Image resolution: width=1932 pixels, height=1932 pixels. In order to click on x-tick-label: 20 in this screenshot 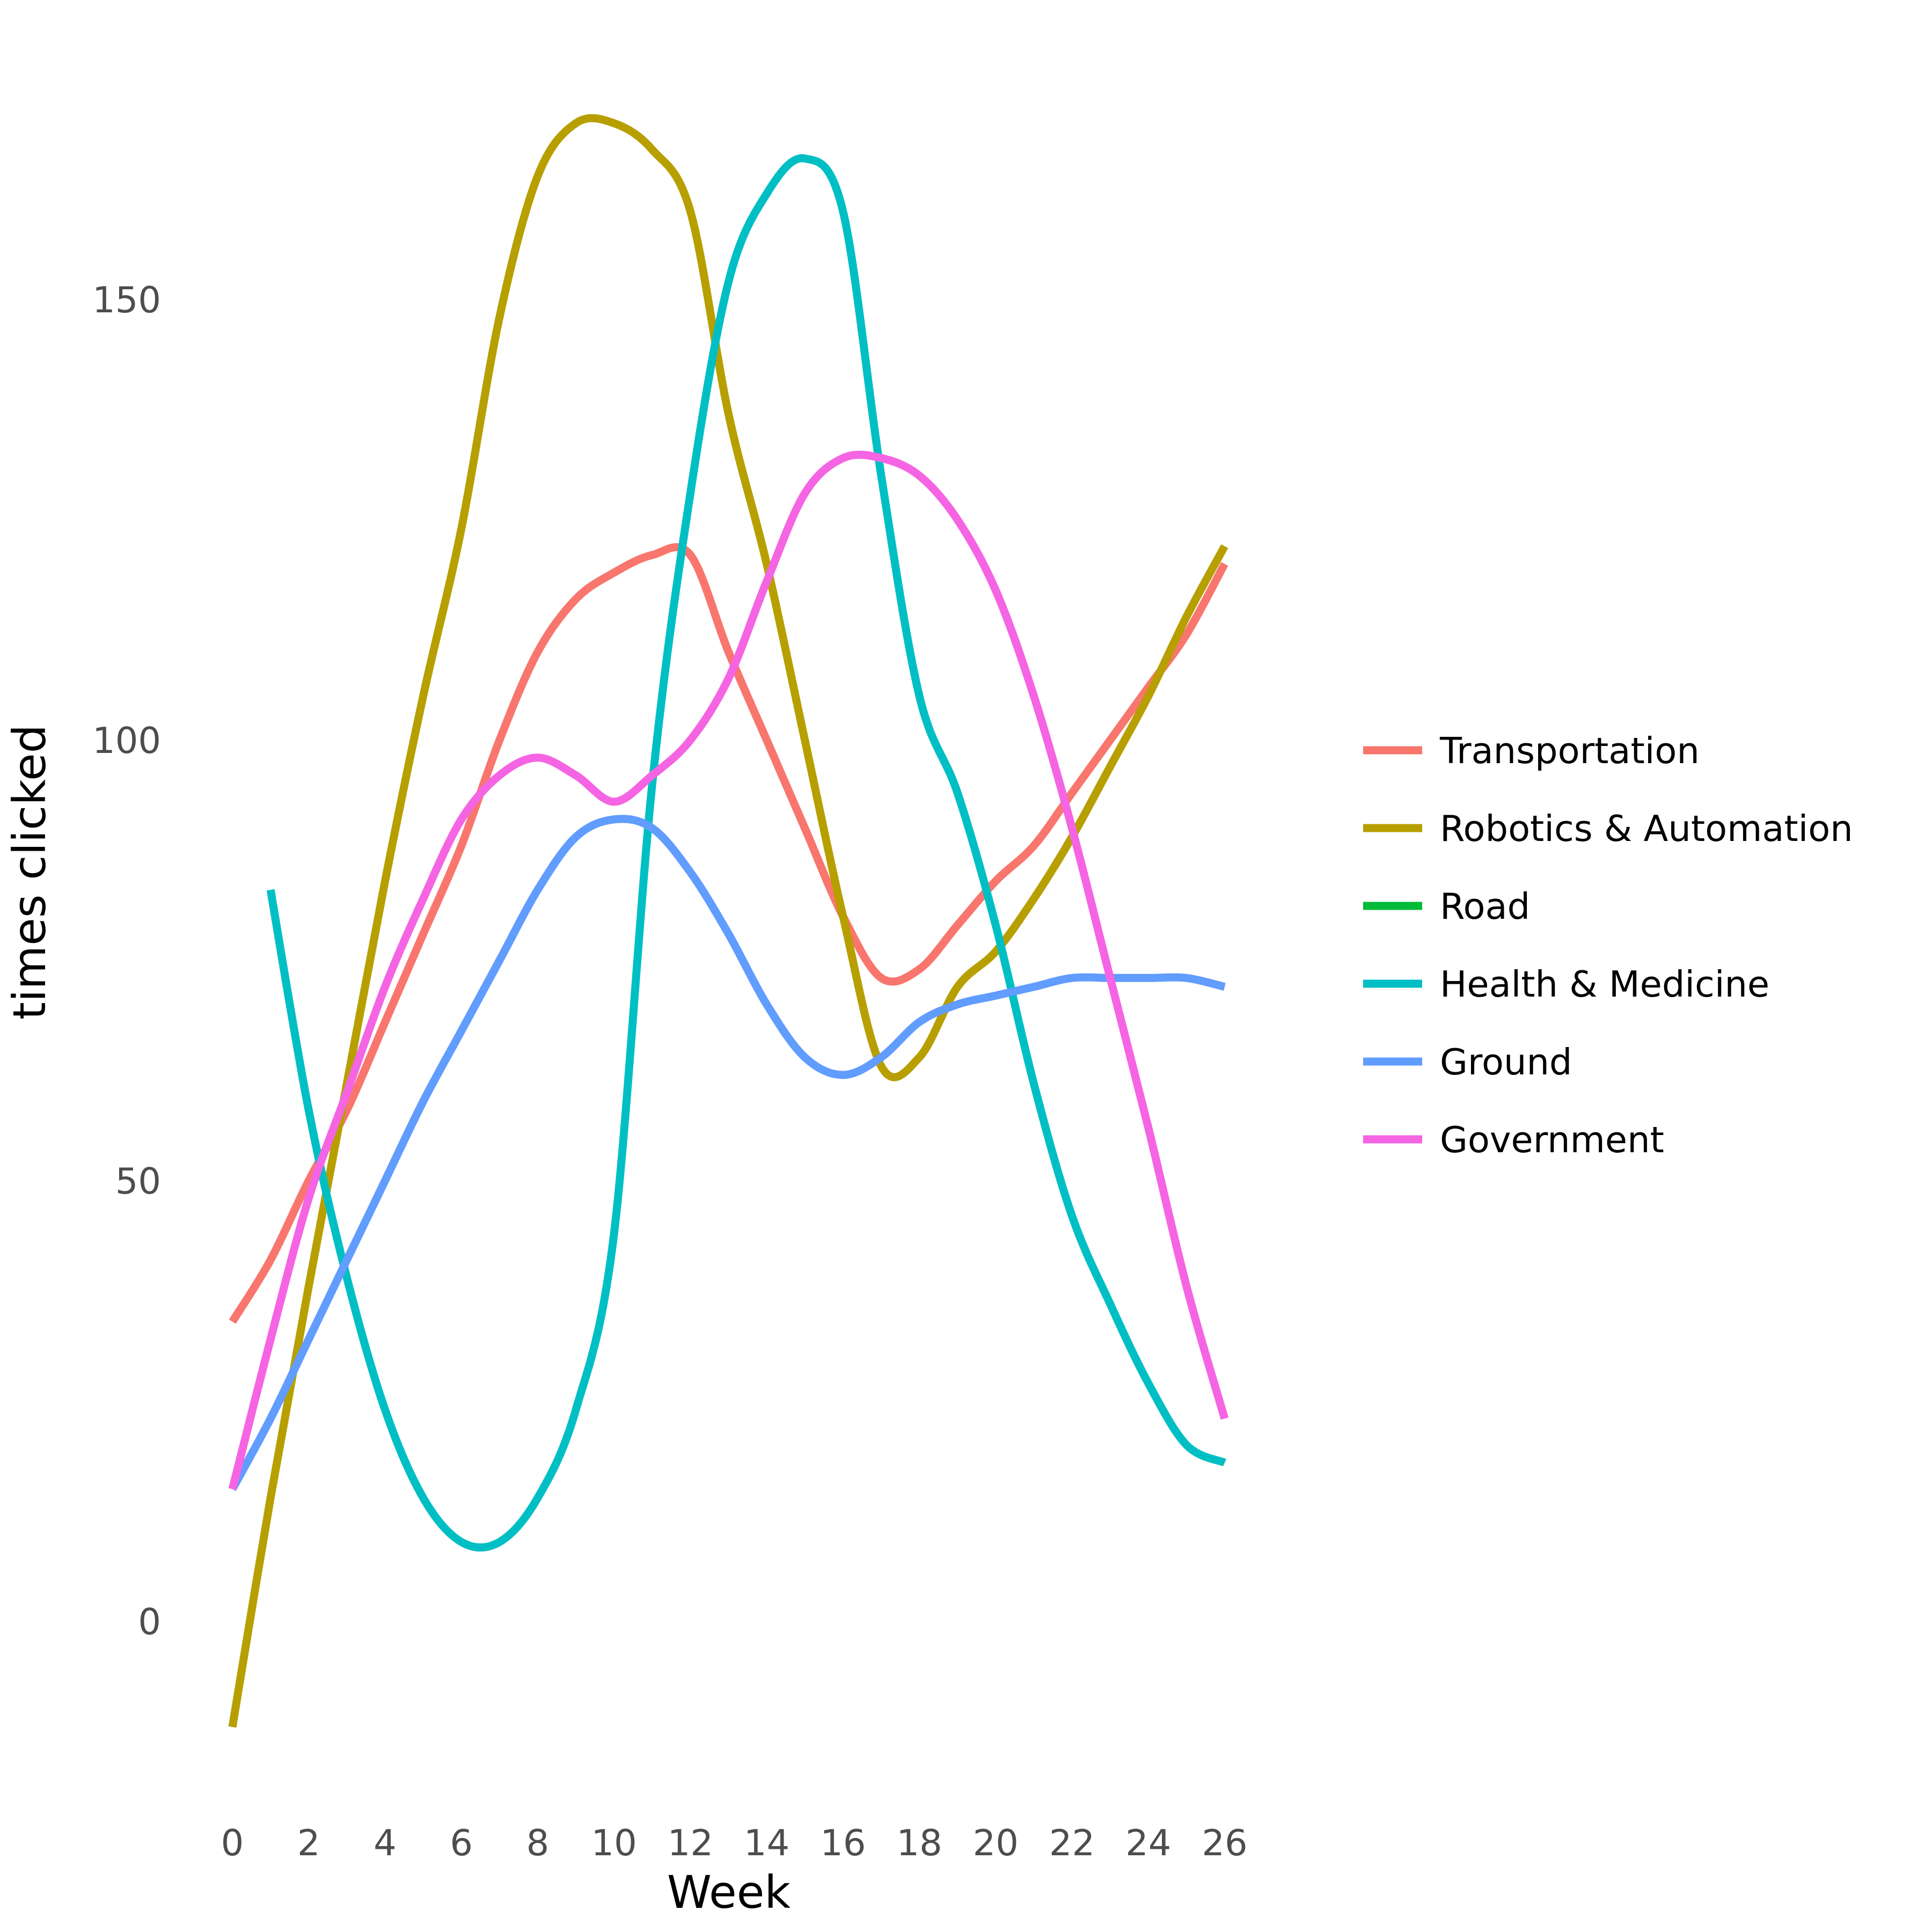, I will do `click(996, 1843)`.